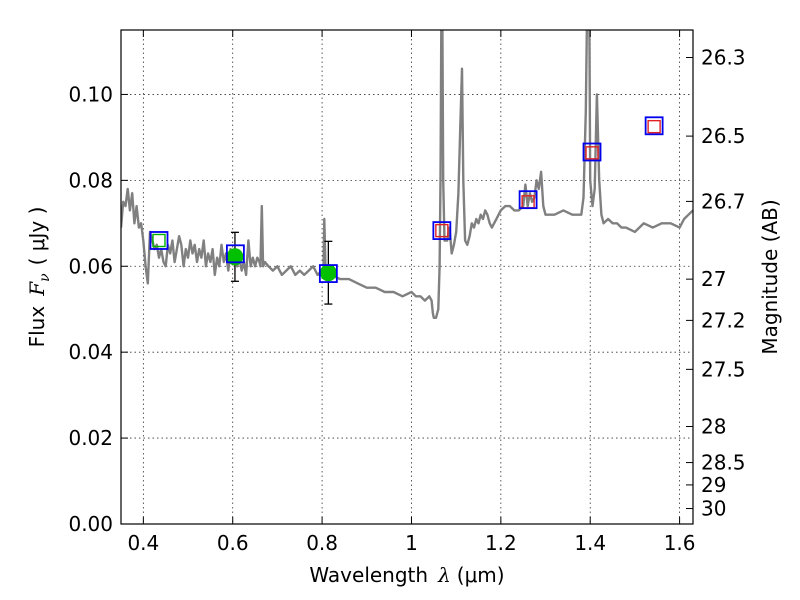 Image resolution: width=800 pixels, height=600 pixels. Describe the element at coordinates (723, 57) in the screenshot. I see `y2-tick-label: 26.3` at that location.